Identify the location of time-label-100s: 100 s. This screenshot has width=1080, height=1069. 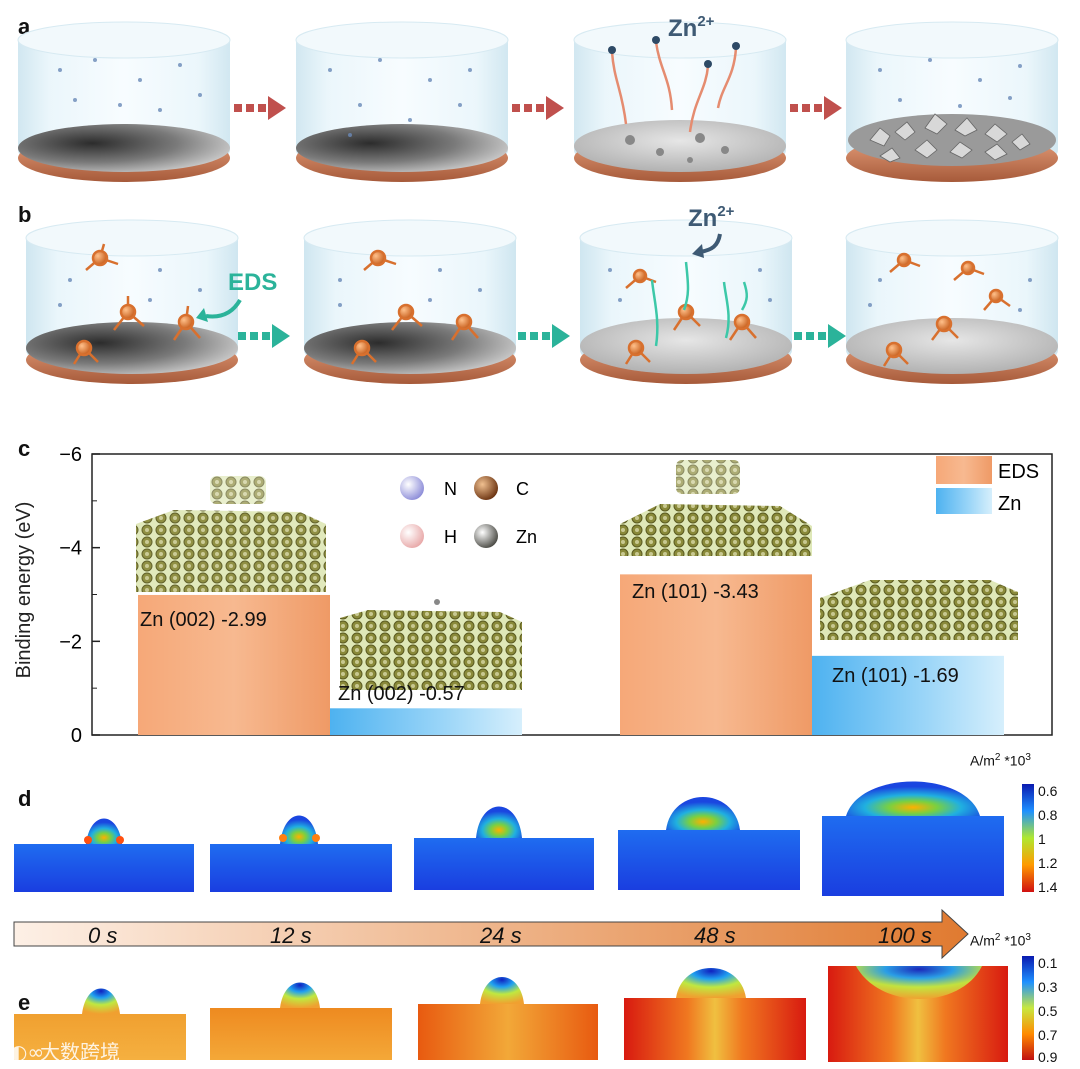
(905, 935).